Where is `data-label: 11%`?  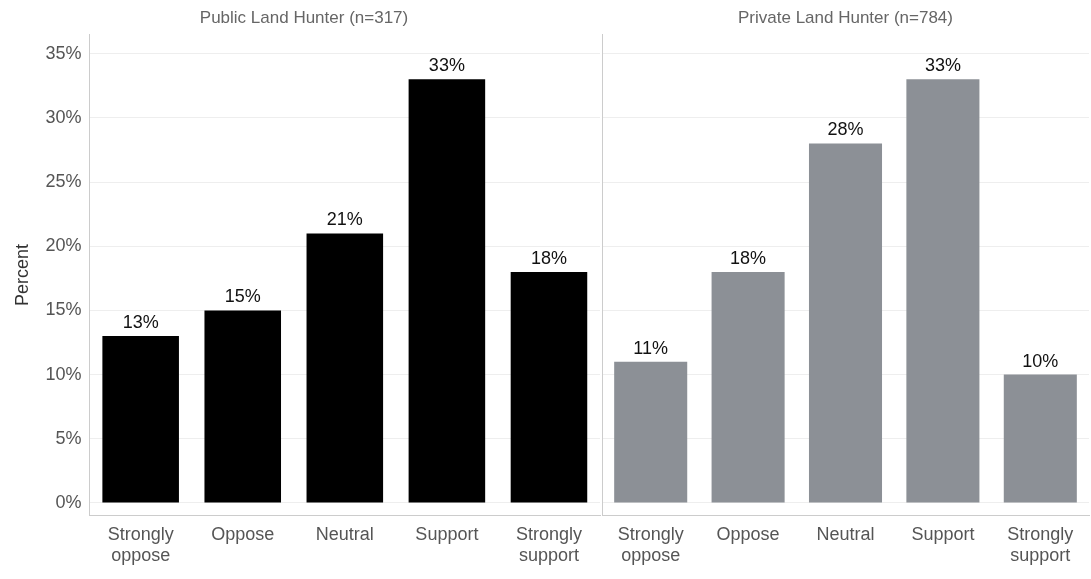 data-label: 11% is located at coordinates (651, 347).